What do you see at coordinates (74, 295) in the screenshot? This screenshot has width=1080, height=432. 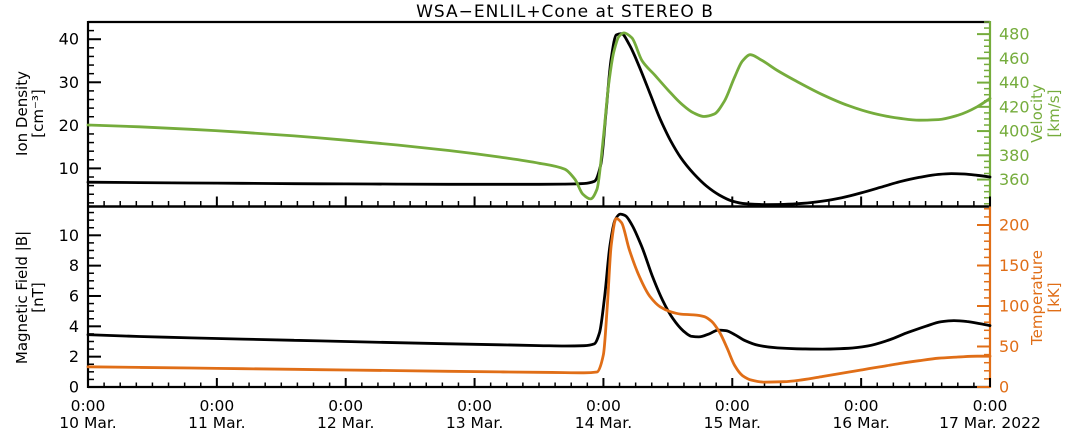 I see `y-tick-label-left: 6` at bounding box center [74, 295].